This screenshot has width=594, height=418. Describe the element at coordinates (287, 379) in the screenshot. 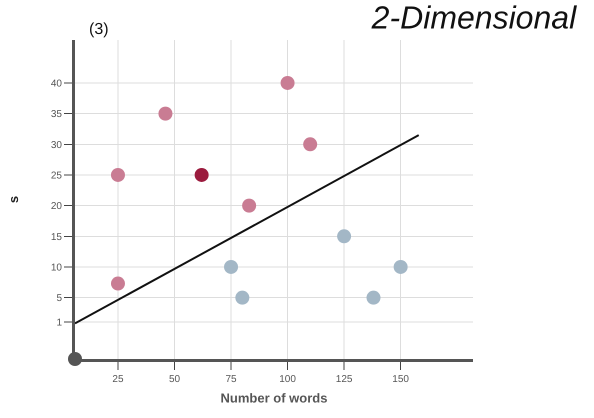

I see `x-tick-label: 100` at that location.